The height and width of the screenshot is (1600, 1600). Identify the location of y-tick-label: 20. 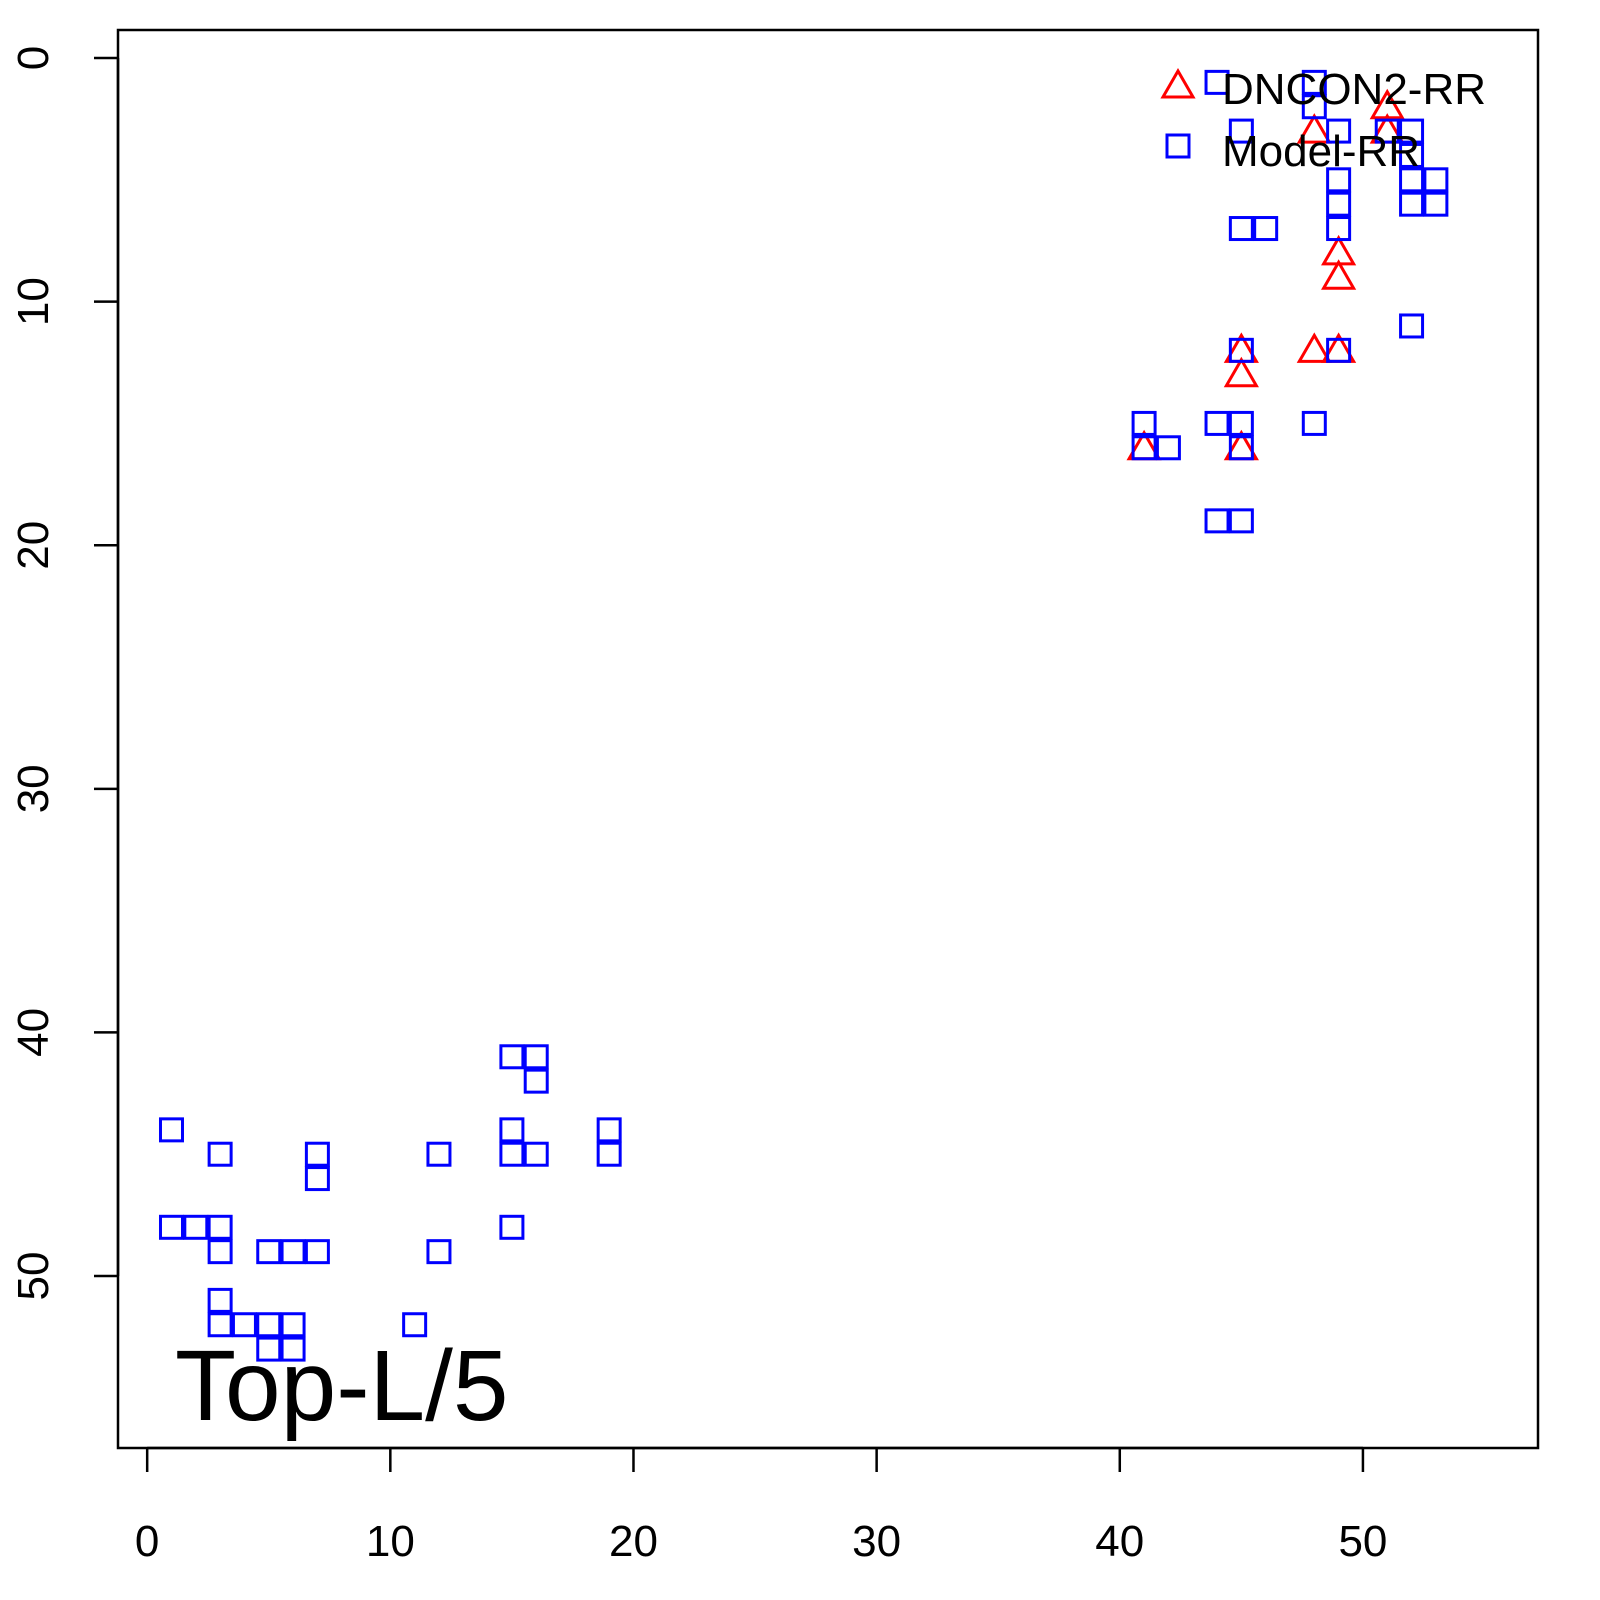
(33, 545).